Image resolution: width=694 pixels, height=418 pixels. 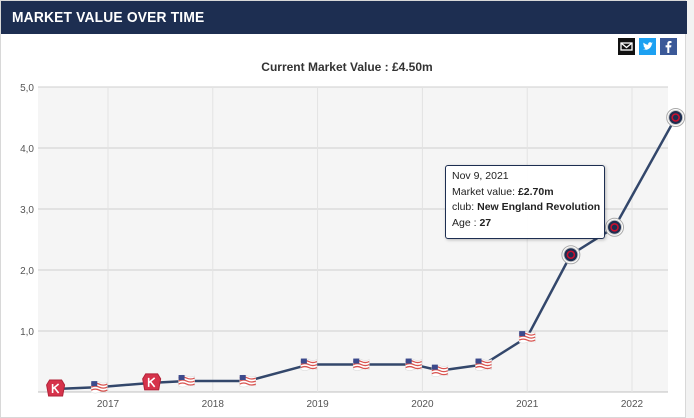 I want to click on mail-share-button, so click(x=626, y=46).